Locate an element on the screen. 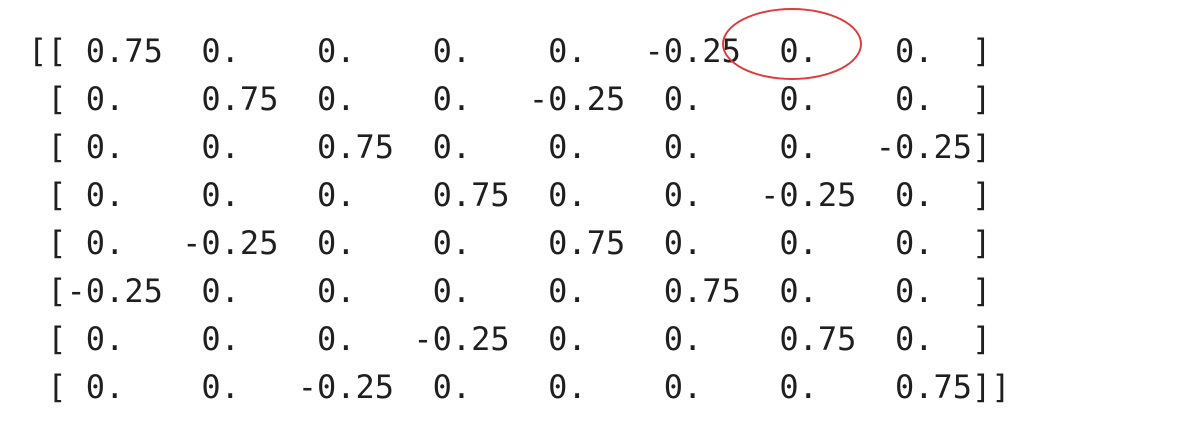  matrix-row: [ 0. 0. 0. 0.75 0. 0. -0.25 0. ] is located at coordinates (510, 195).